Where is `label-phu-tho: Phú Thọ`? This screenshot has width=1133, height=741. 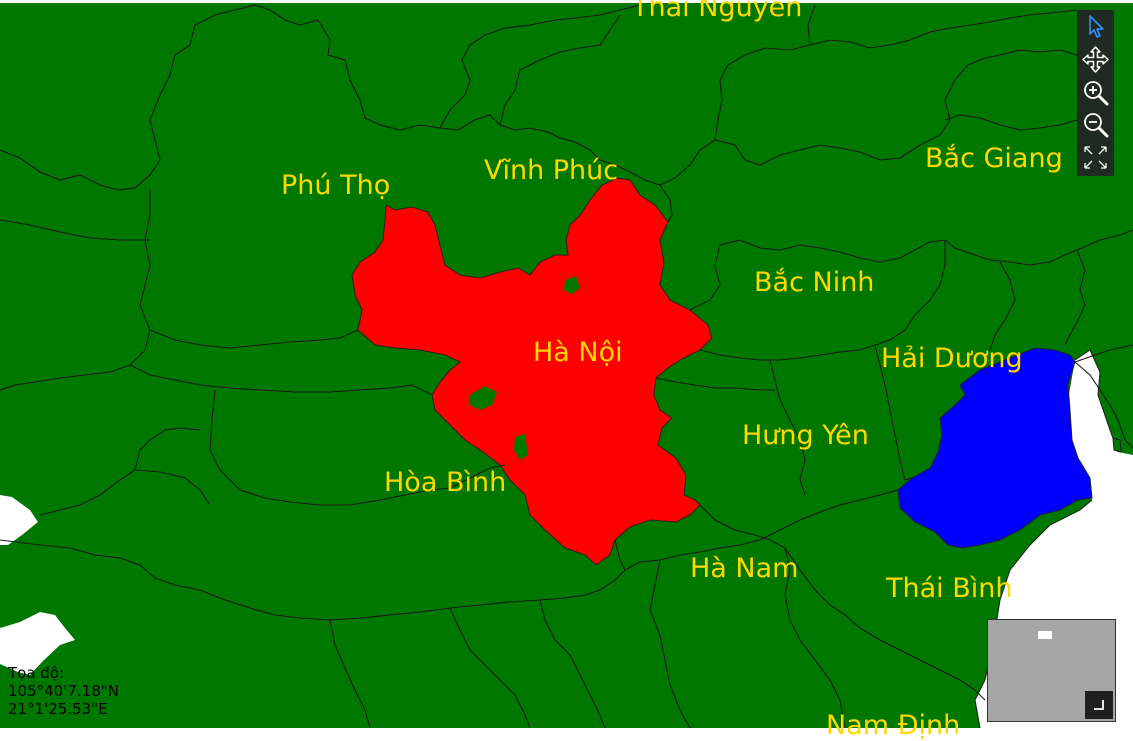 label-phu-tho: Phú Thọ is located at coordinates (336, 185).